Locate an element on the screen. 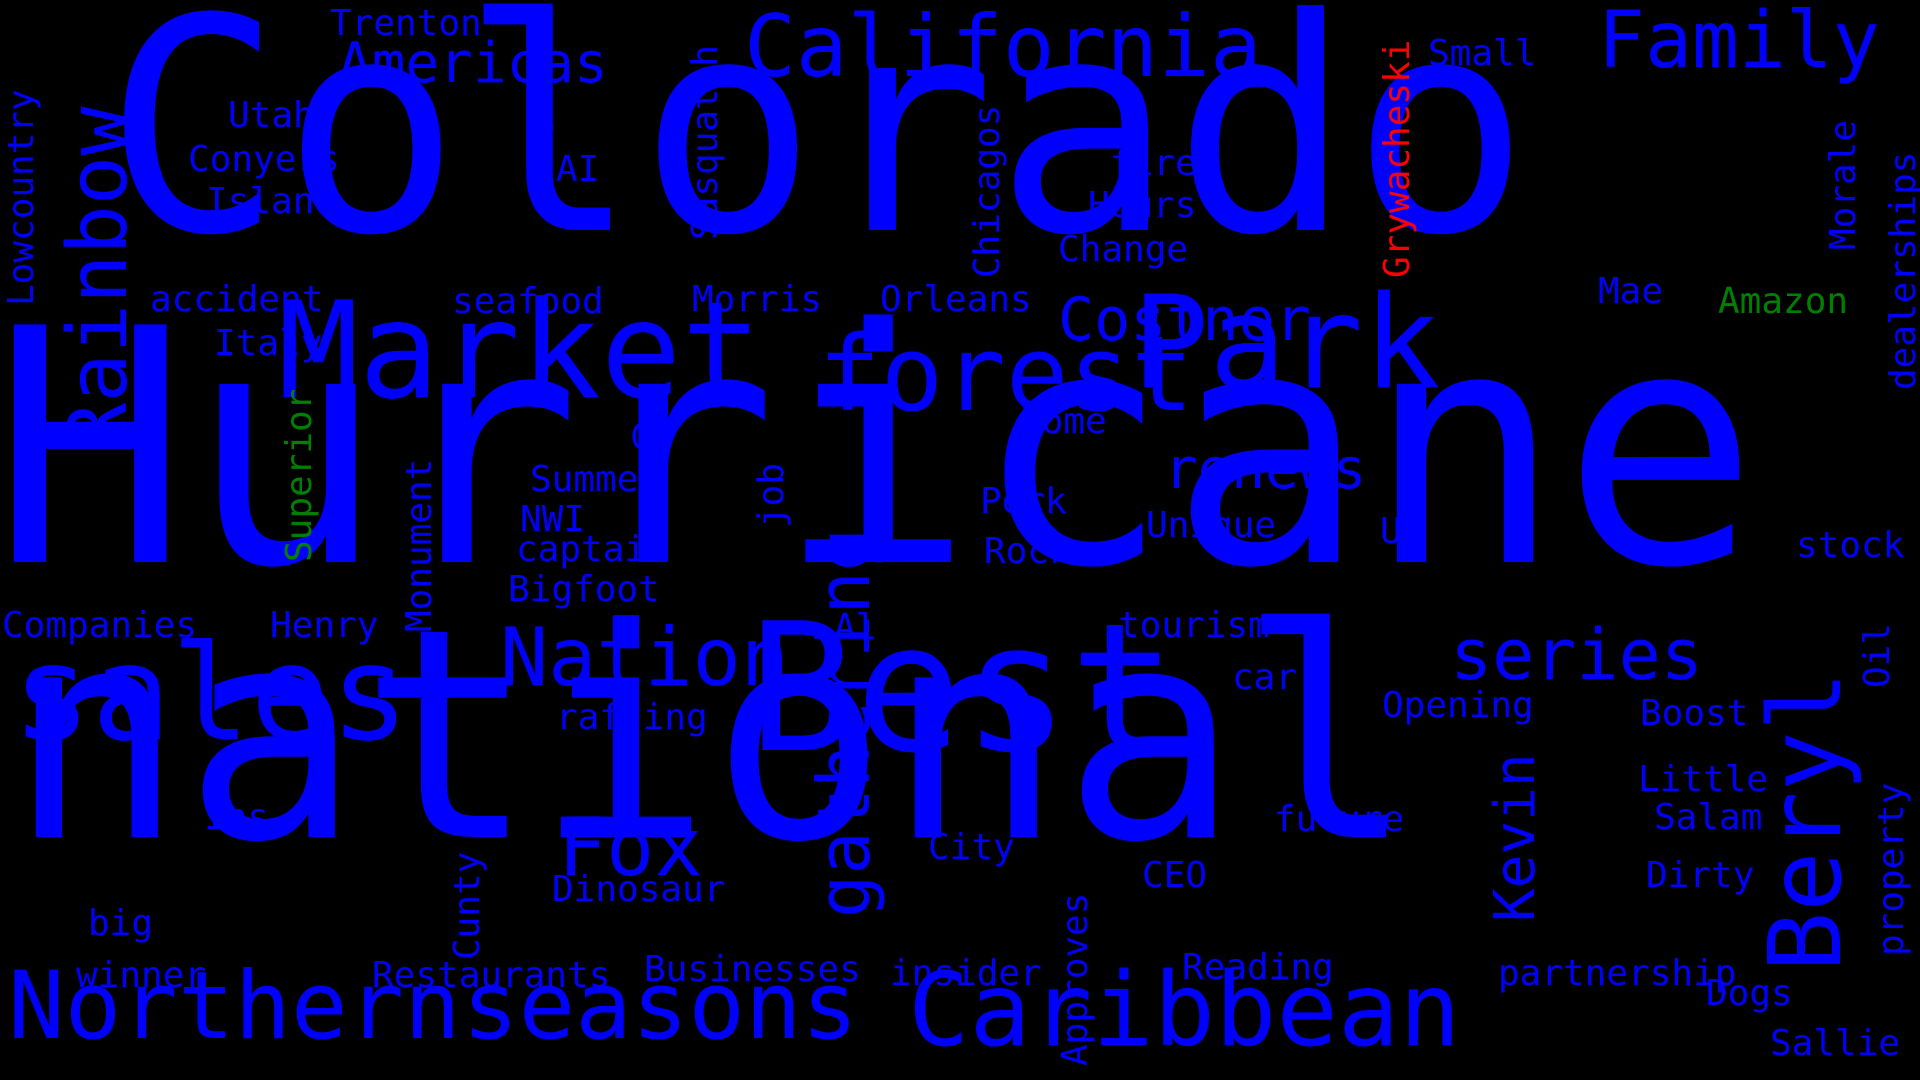 Image resolution: width=1920 pixels, height=1080 pixels. word-italy: Italy is located at coordinates (268, 343).